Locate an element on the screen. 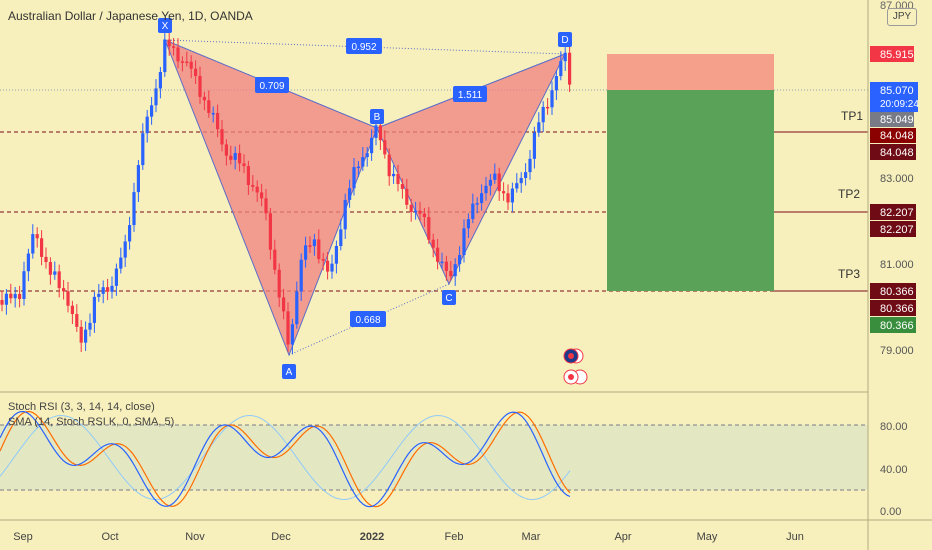  point-d: D is located at coordinates (565, 39).